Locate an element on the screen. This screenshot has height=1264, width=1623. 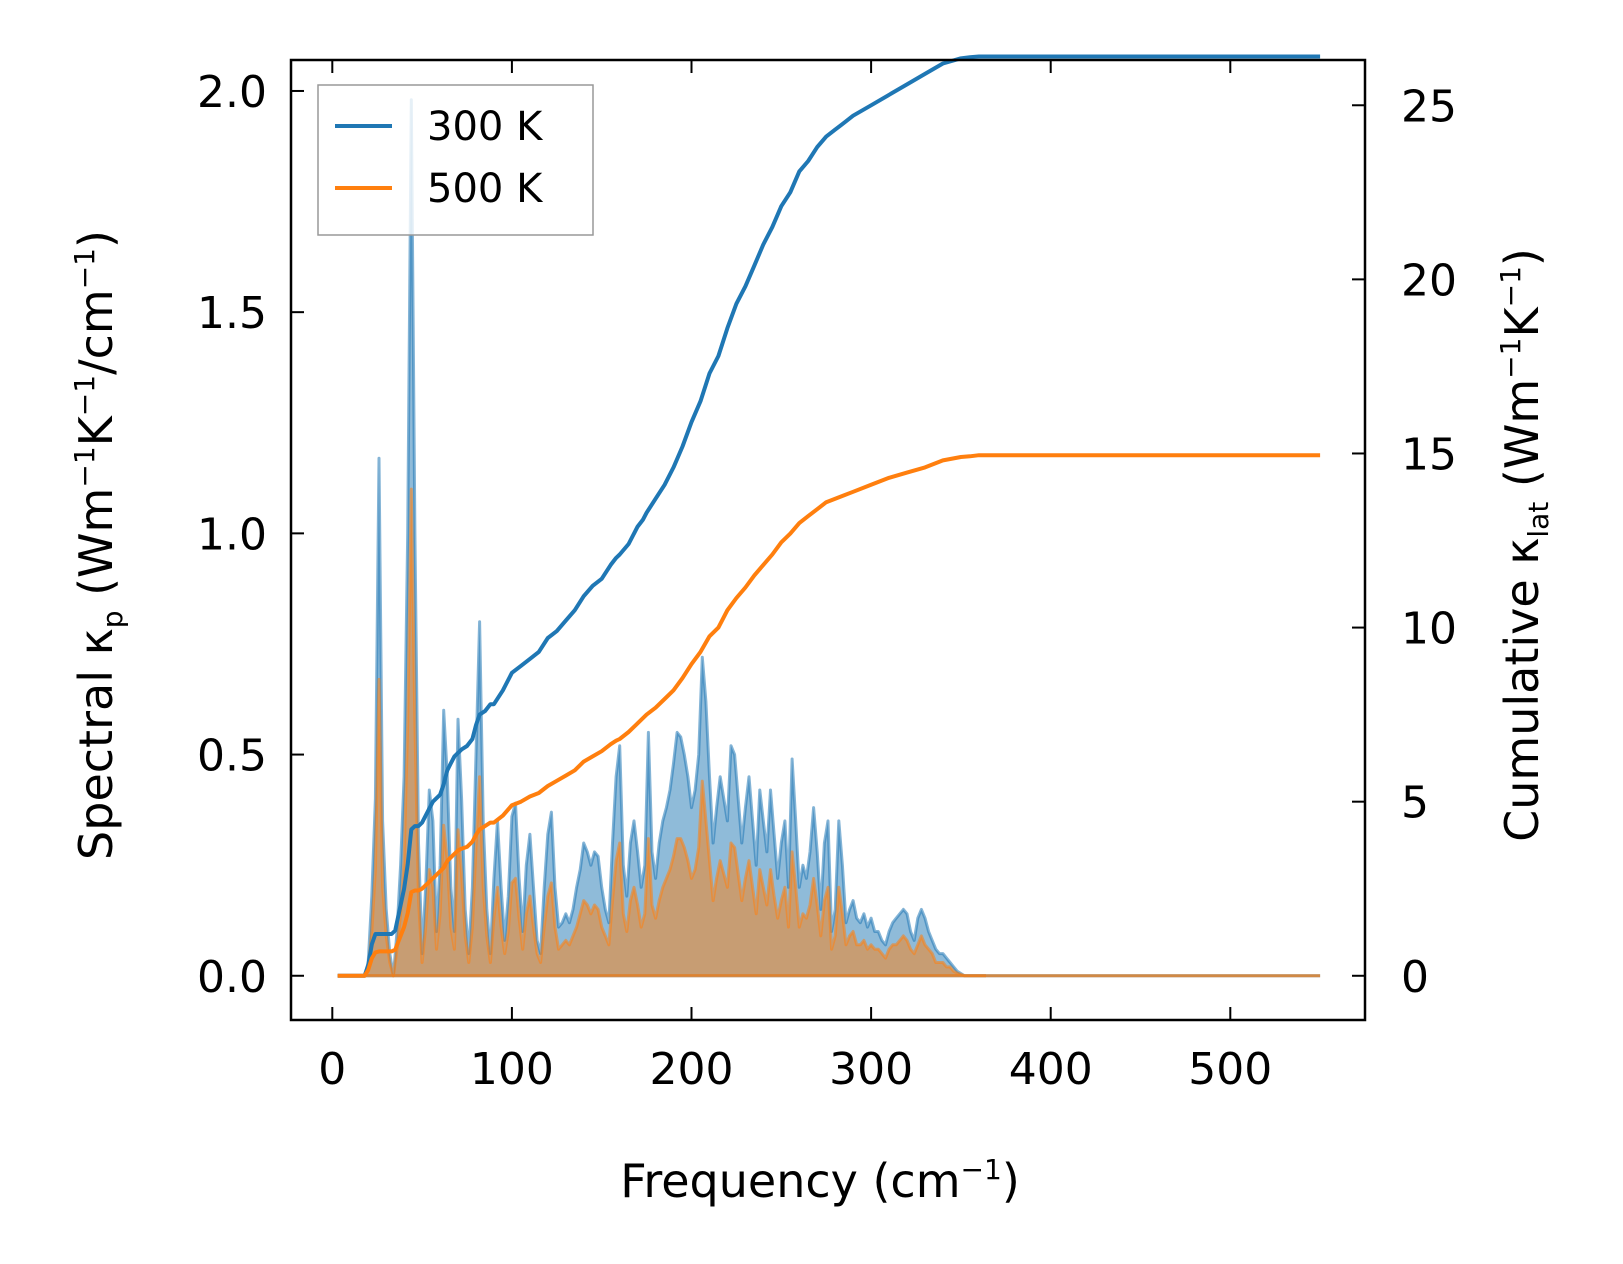
y-right-tick-label: 20 is located at coordinates (1429, 280).